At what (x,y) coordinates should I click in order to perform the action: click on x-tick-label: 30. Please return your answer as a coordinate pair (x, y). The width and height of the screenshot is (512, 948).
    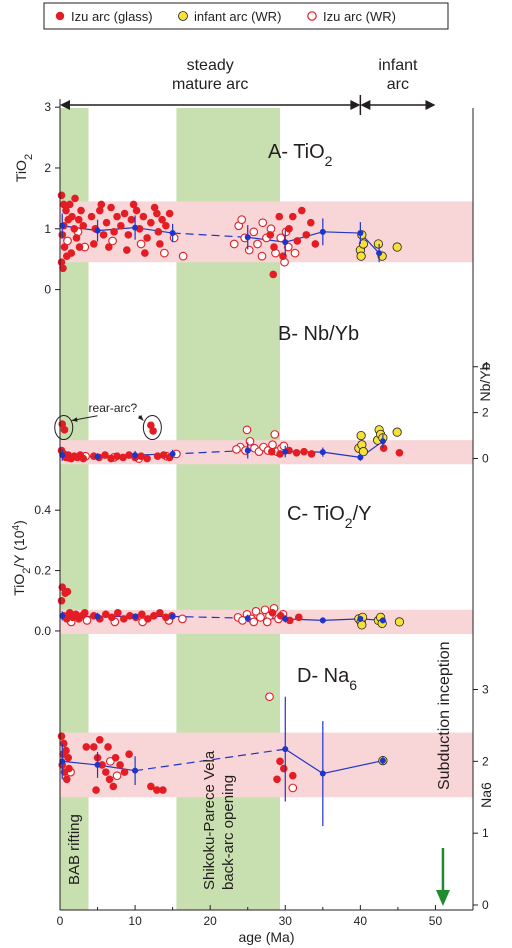
    Looking at the image, I should click on (286, 921).